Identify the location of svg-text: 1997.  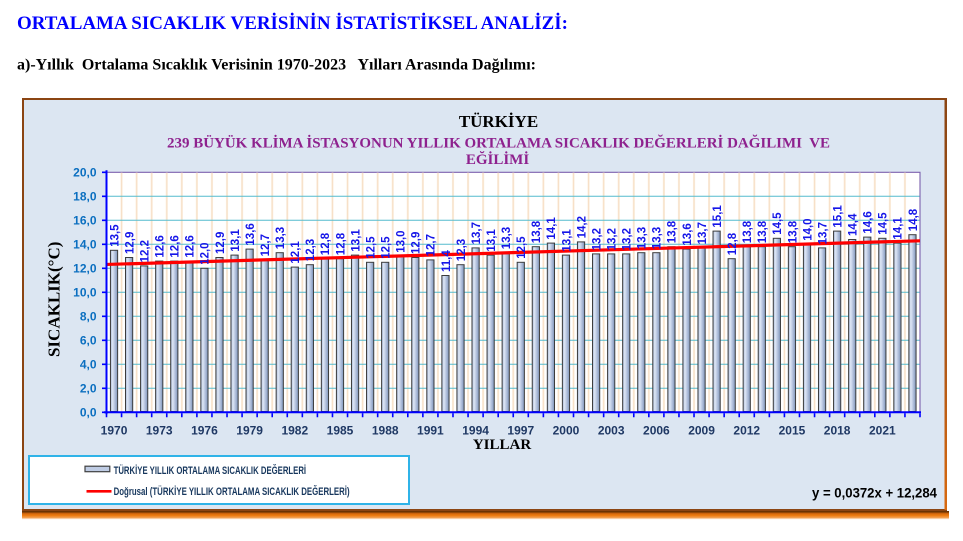
(520, 431).